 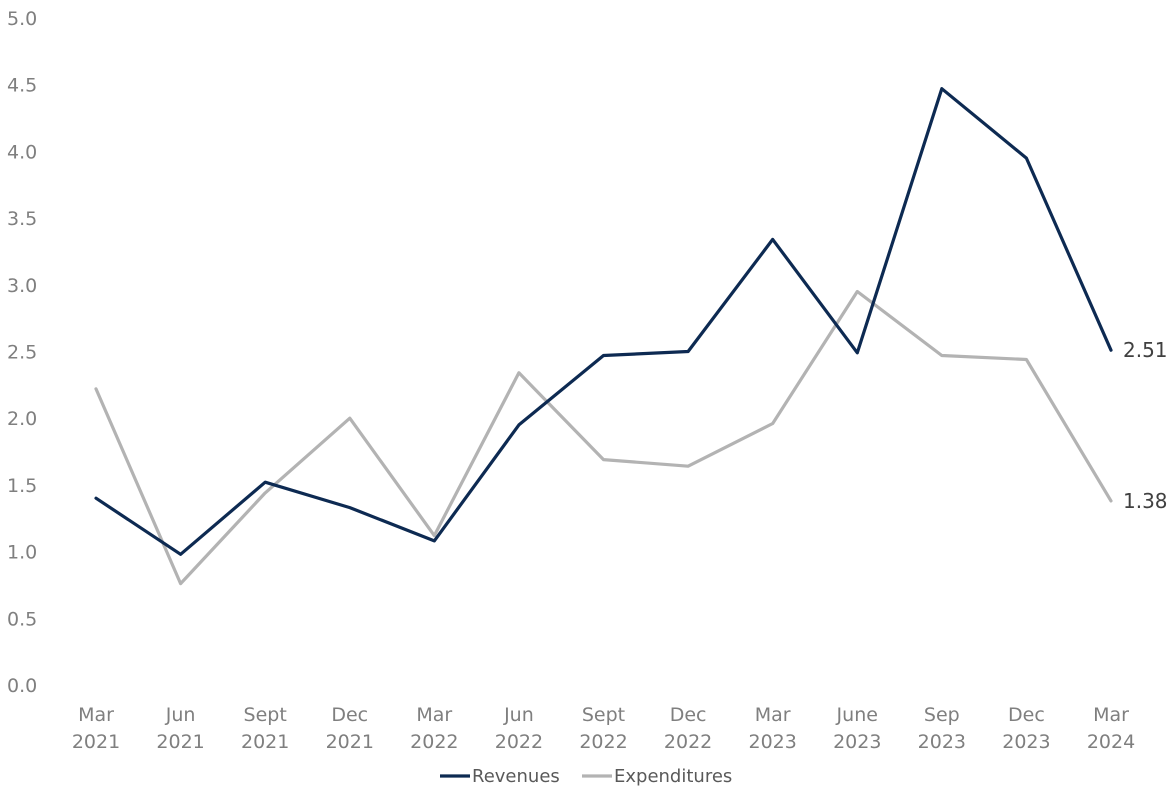 I want to click on y-tick-label: 2.0, so click(x=22, y=419).